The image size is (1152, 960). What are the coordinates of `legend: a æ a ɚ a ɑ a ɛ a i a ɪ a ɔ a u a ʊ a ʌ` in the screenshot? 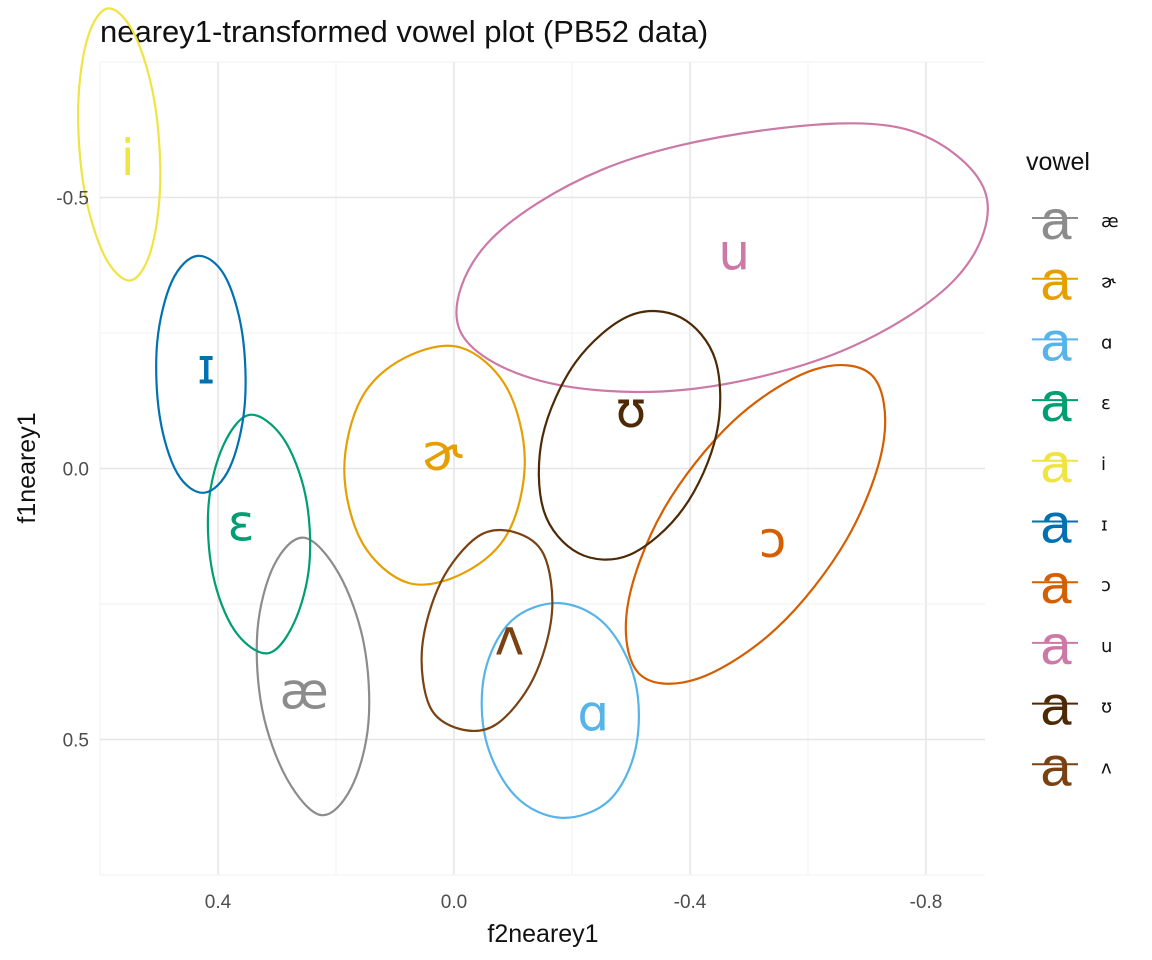 It's located at (1075, 492).